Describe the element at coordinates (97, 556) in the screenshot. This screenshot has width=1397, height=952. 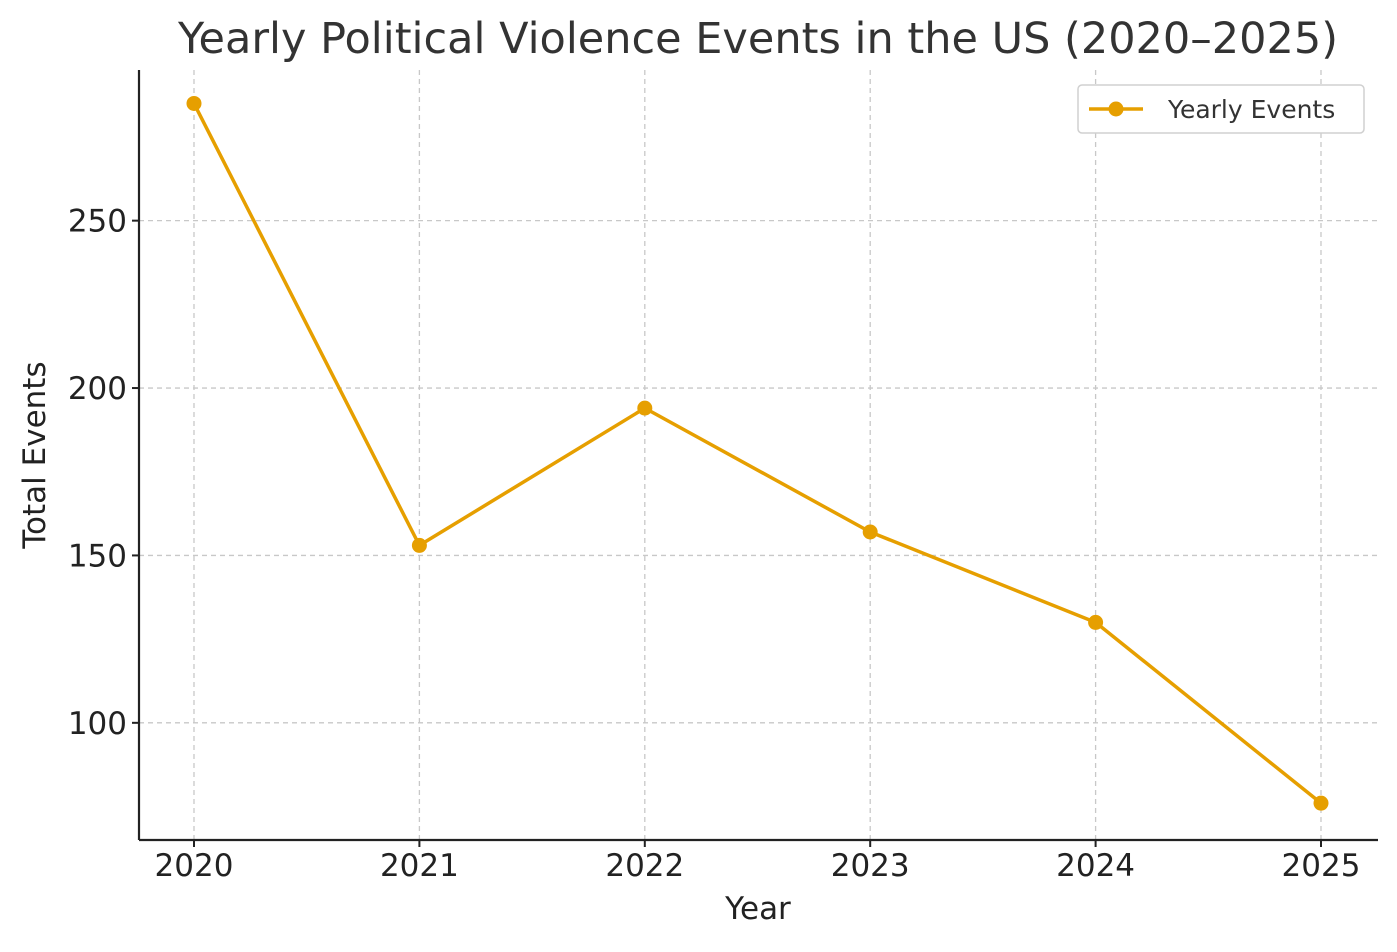
I see `y-tick-label: 150` at that location.